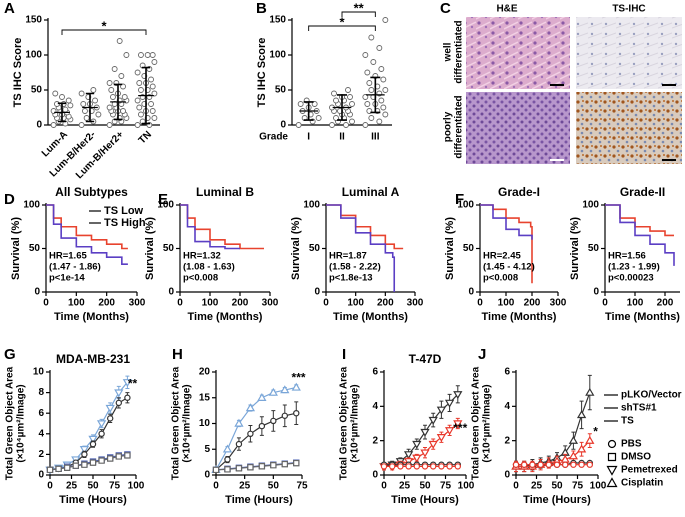 Image resolution: width=685 pixels, height=517 pixels. What do you see at coordinates (519, 192) in the screenshot?
I see `chart-title: Grade-I` at bounding box center [519, 192].